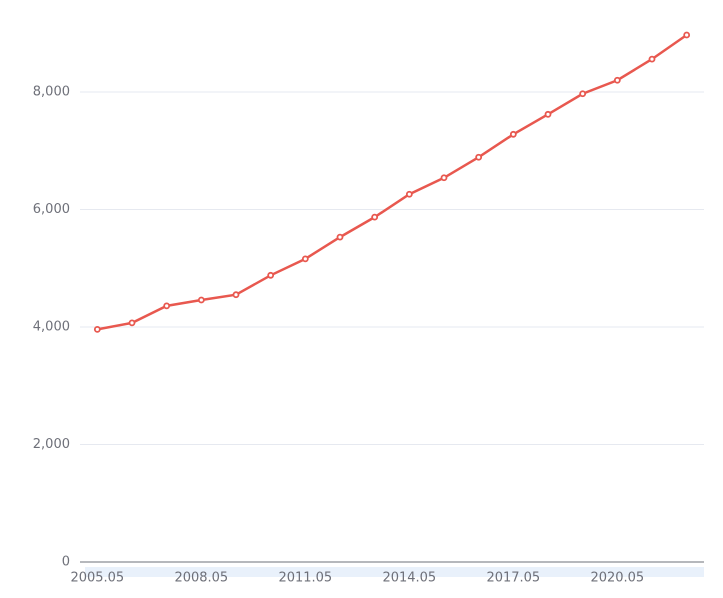  What do you see at coordinates (617, 578) in the screenshot?
I see `x-tick-label: 2020.05` at bounding box center [617, 578].